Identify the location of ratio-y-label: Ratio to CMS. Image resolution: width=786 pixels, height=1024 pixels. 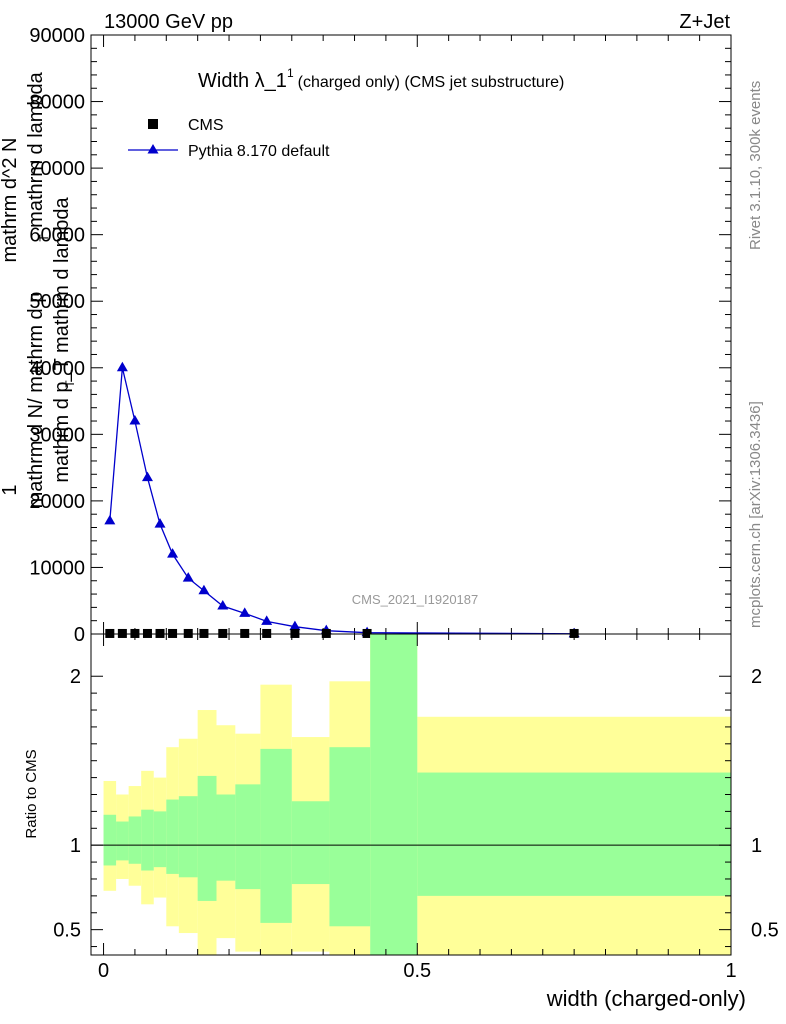
(31, 793).